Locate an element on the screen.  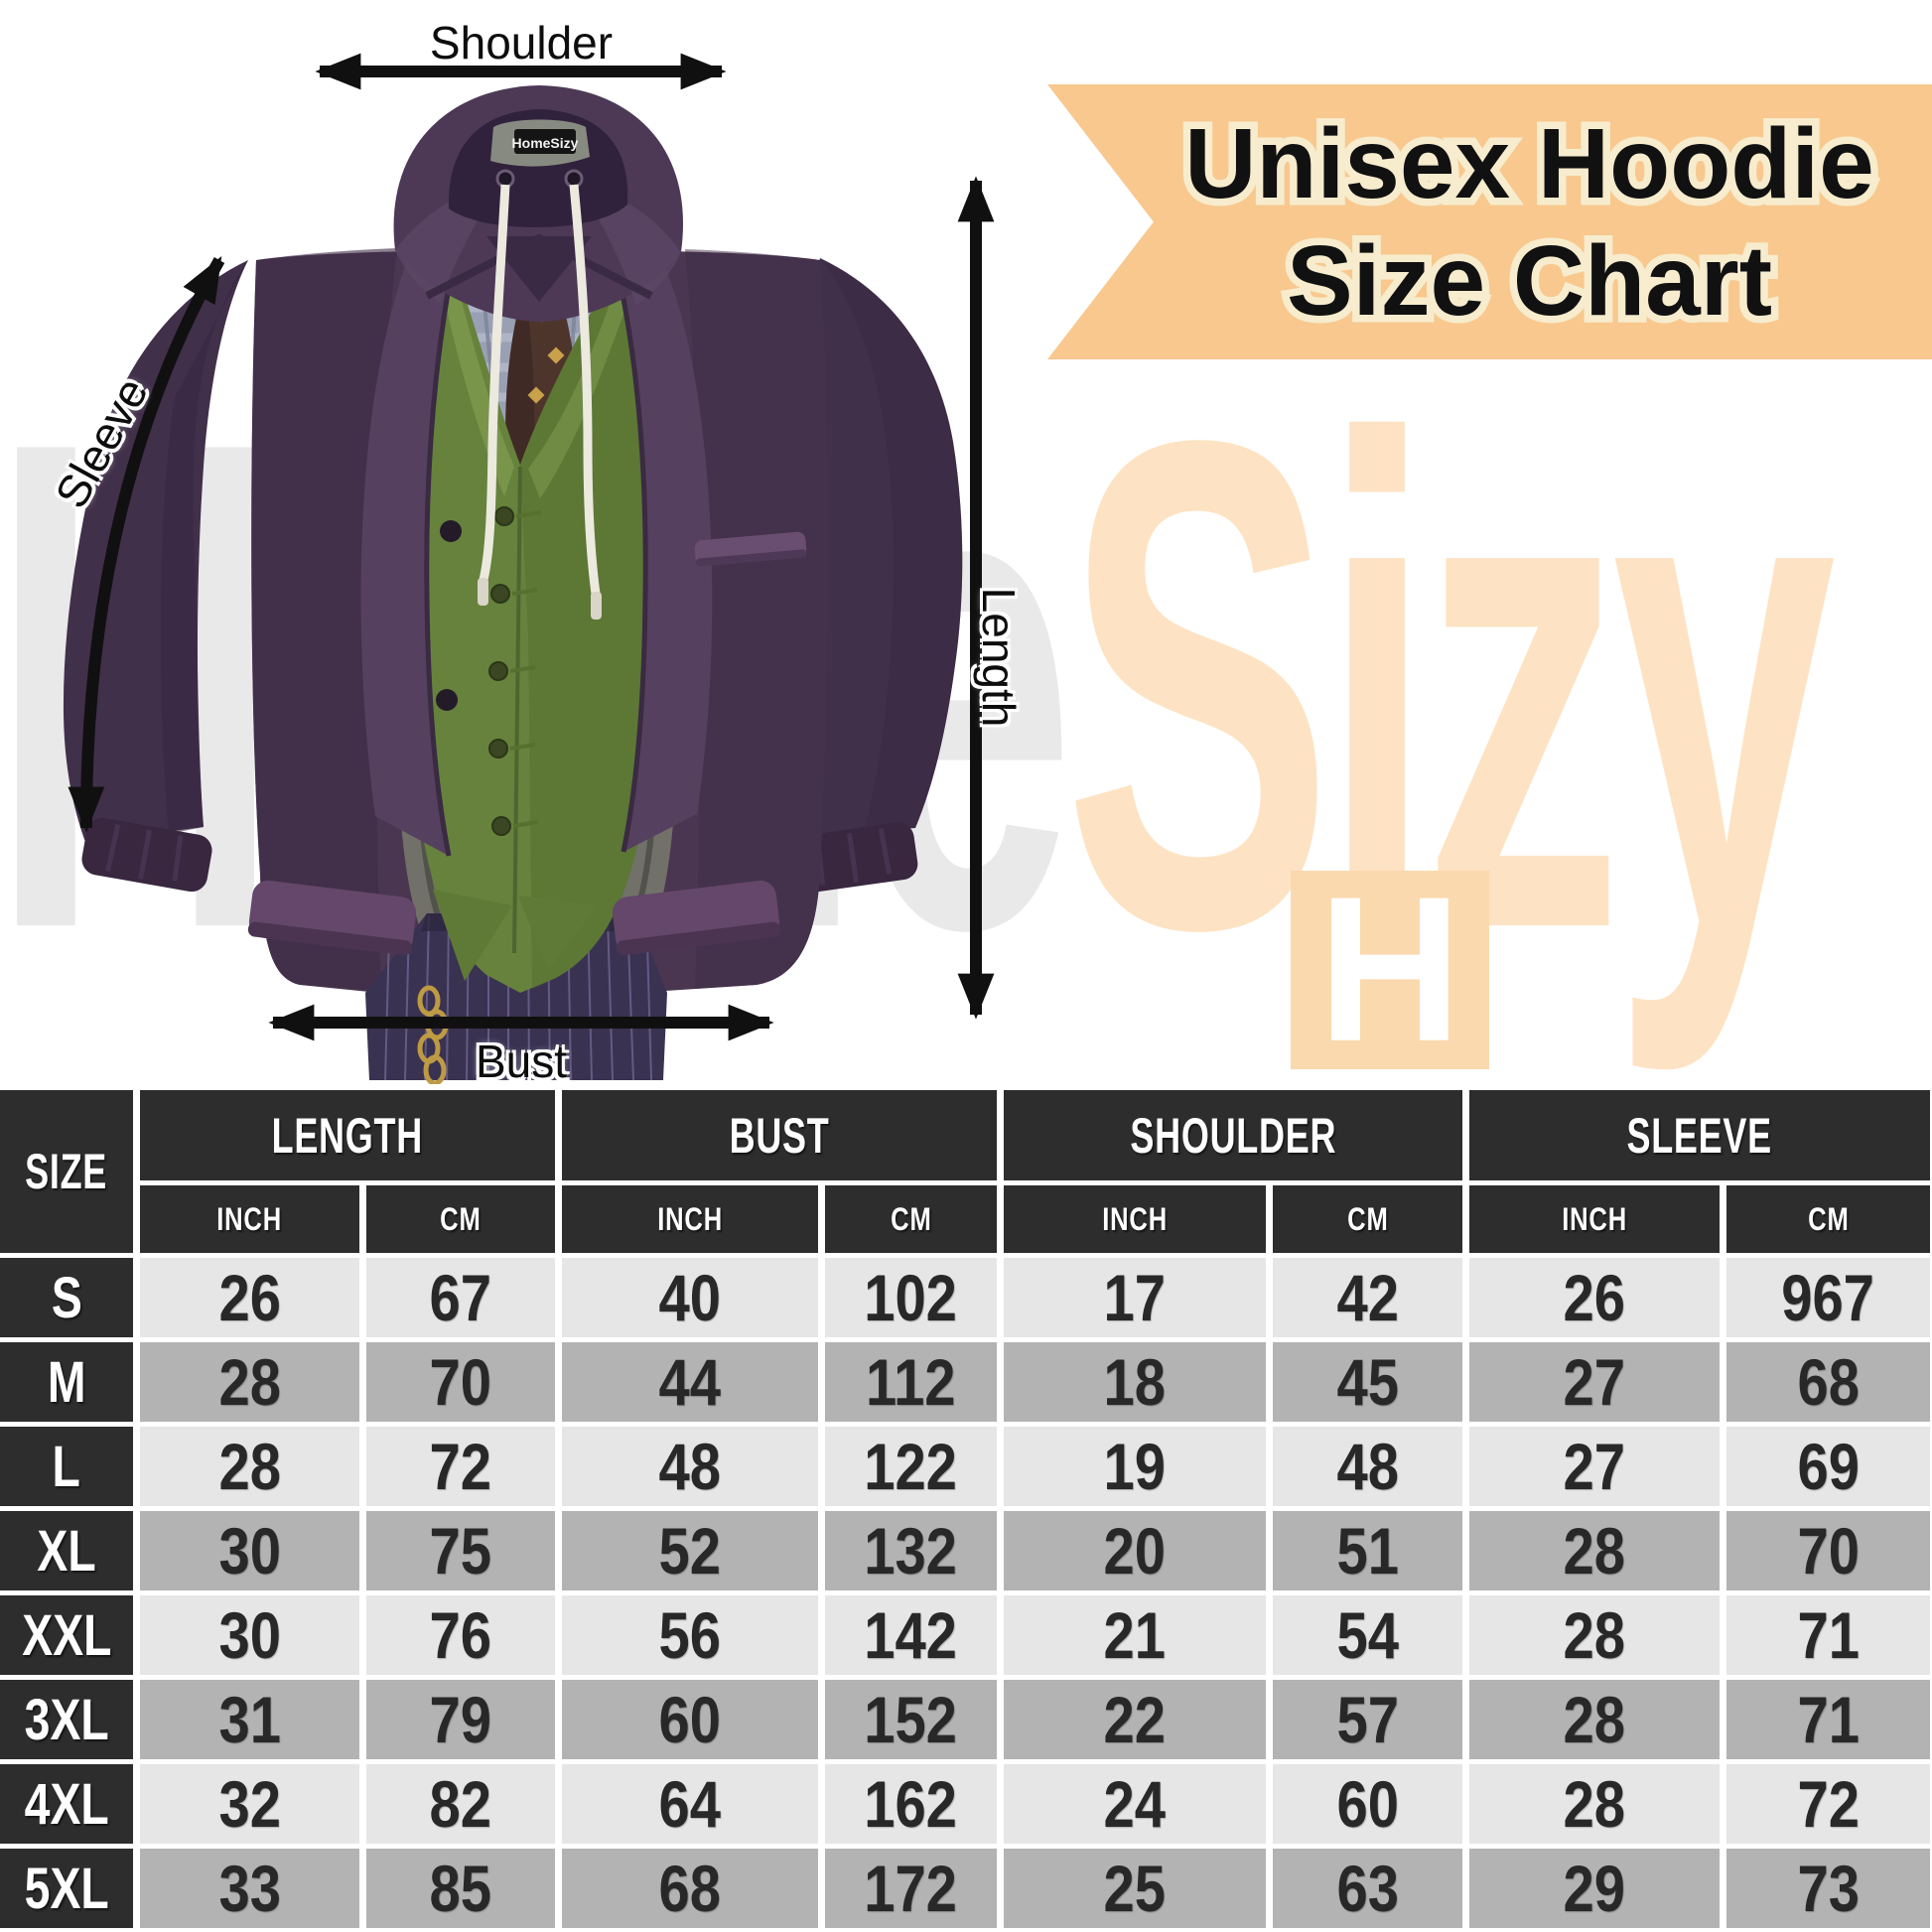
table-value: 22 is located at coordinates (1135, 1719).